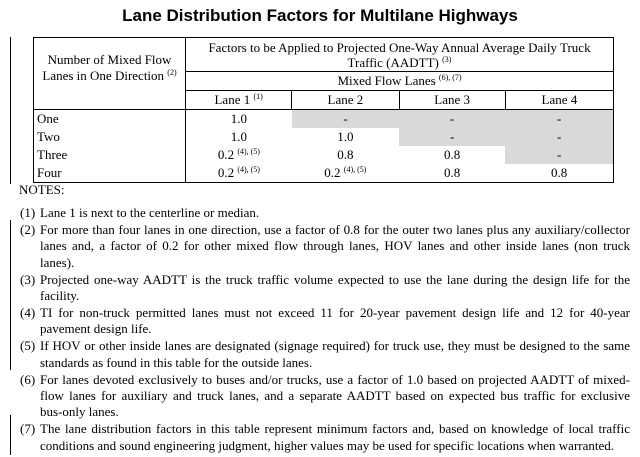  What do you see at coordinates (28, 279) in the screenshot?
I see `note-number: (3)` at bounding box center [28, 279].